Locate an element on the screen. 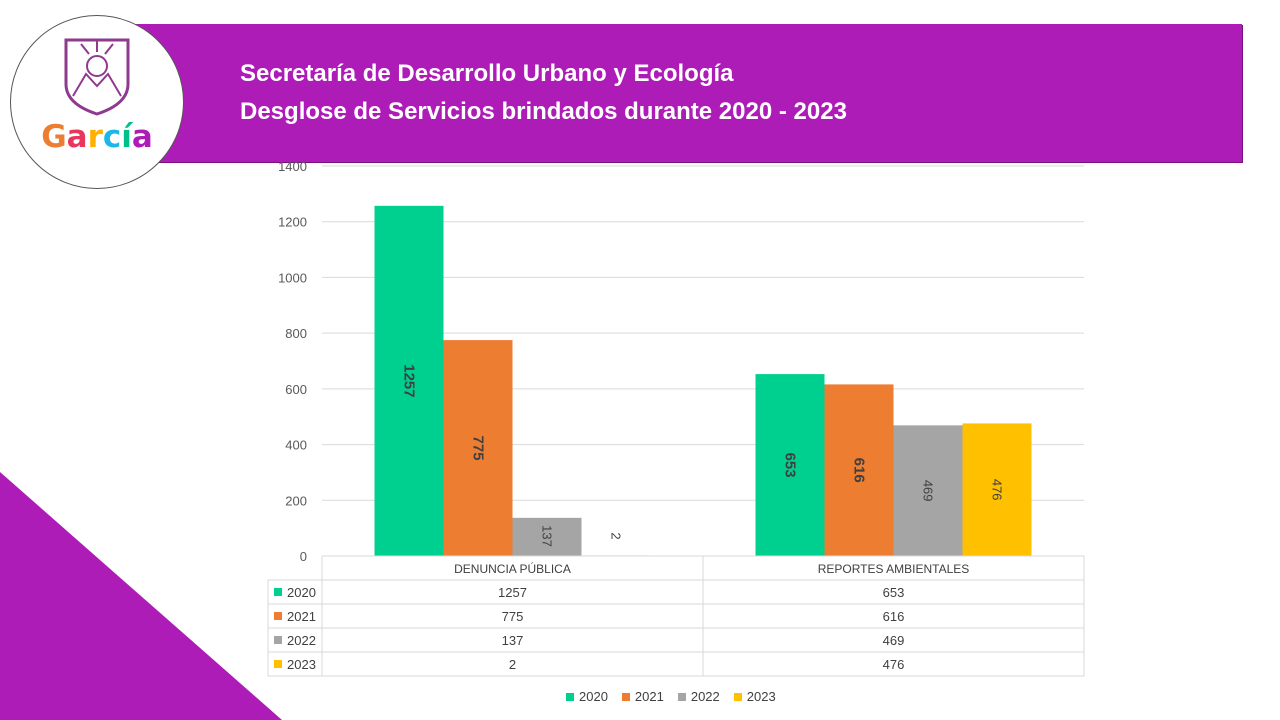 The width and height of the screenshot is (1280, 720). series-label: 2023 is located at coordinates (301, 664).